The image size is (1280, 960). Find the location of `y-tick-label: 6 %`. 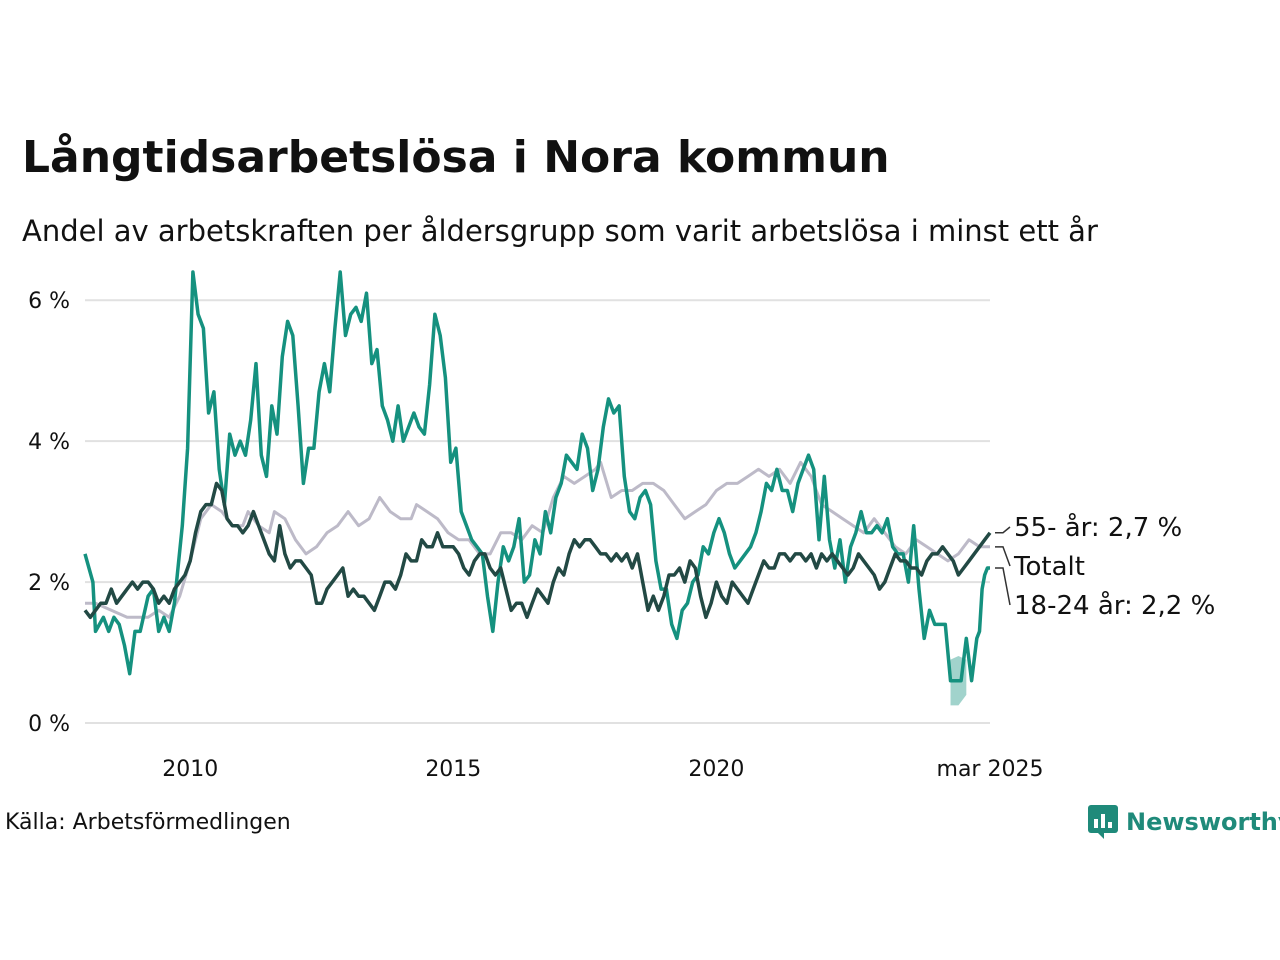

y-tick-label: 6 % is located at coordinates (49, 301).